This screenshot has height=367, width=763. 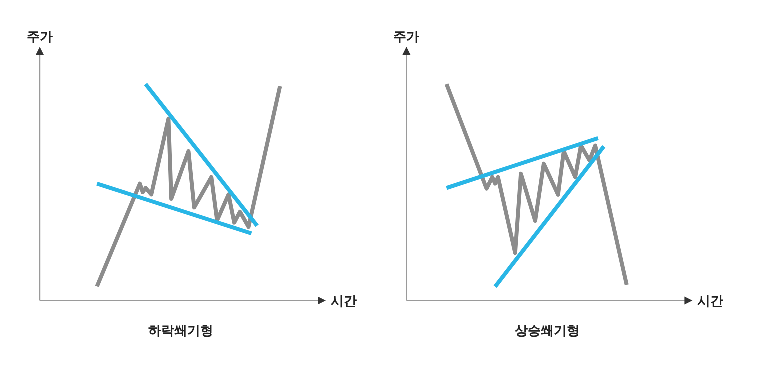 I want to click on text: 상승쐐기형, so click(x=547, y=331).